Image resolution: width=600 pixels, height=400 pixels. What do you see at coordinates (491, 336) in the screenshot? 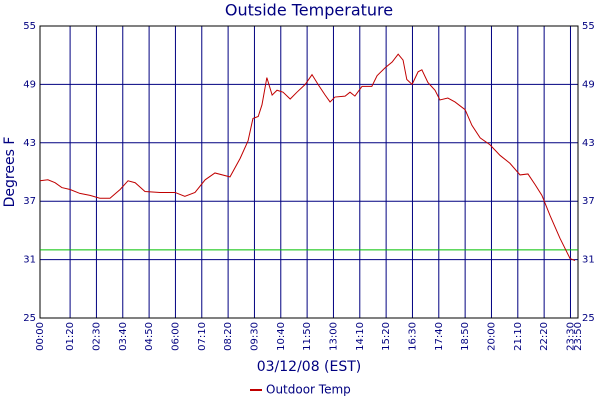
I see `x-tick-label: 20:00` at bounding box center [491, 336].